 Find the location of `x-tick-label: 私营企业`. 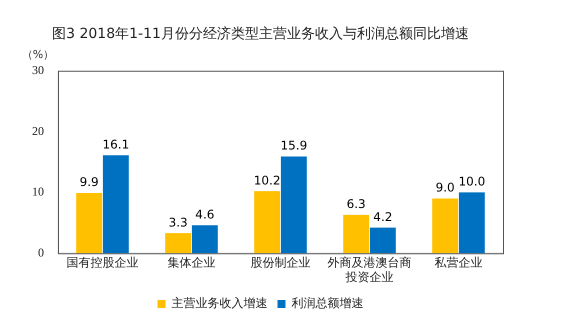

x-tick-label: 私营企业 is located at coordinates (458, 263).